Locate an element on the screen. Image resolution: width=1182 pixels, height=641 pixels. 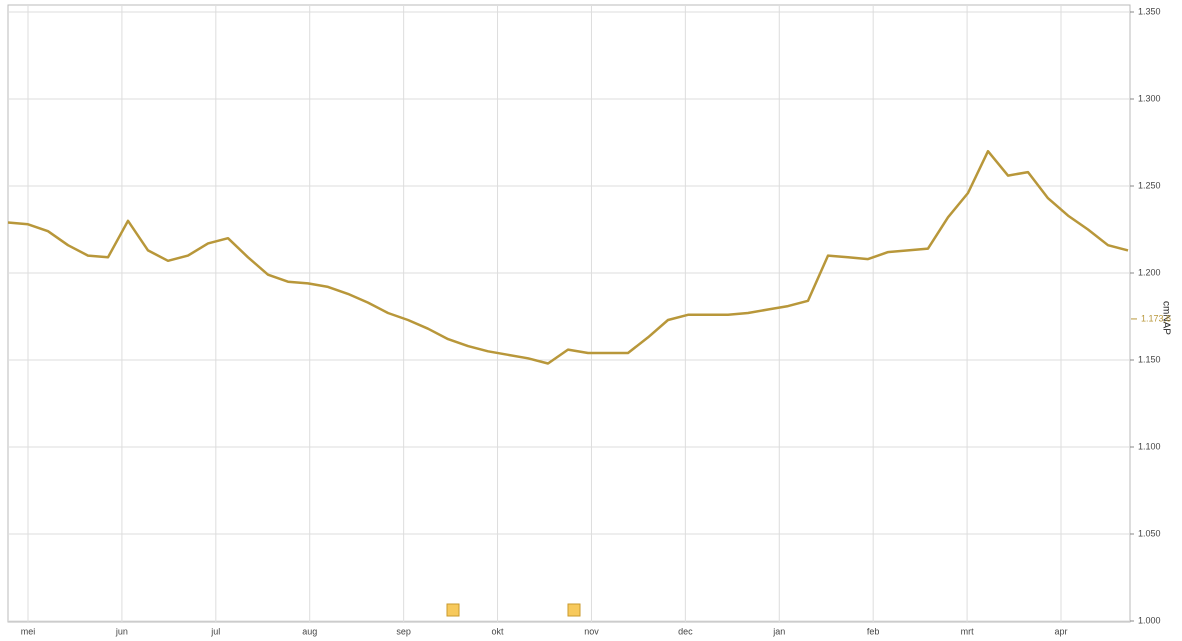
x-tick-label: sep is located at coordinates (403, 631).